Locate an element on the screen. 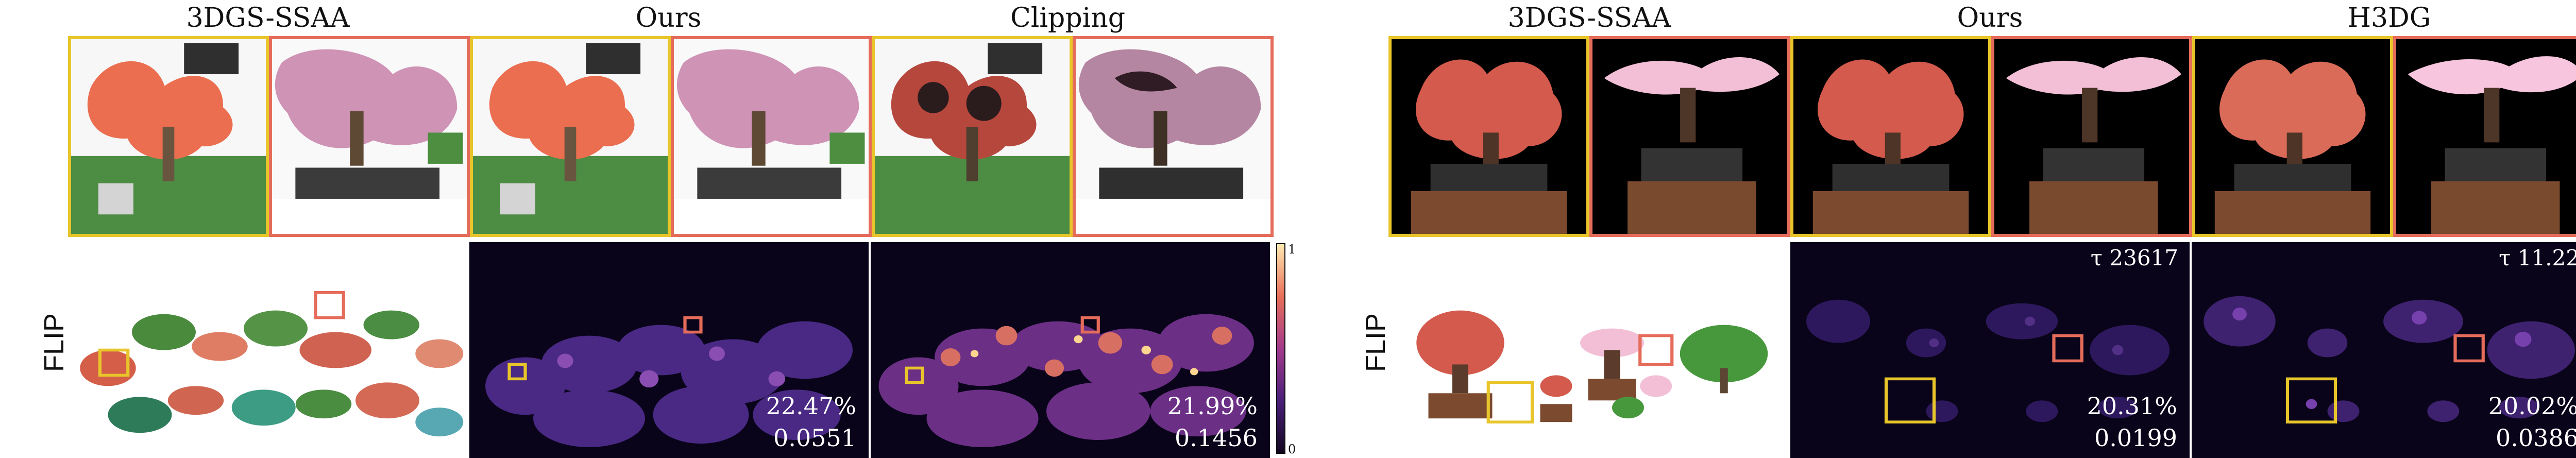 The width and height of the screenshot is (2576, 458). left-ssaa-yellow-crop is located at coordinates (168, 136).